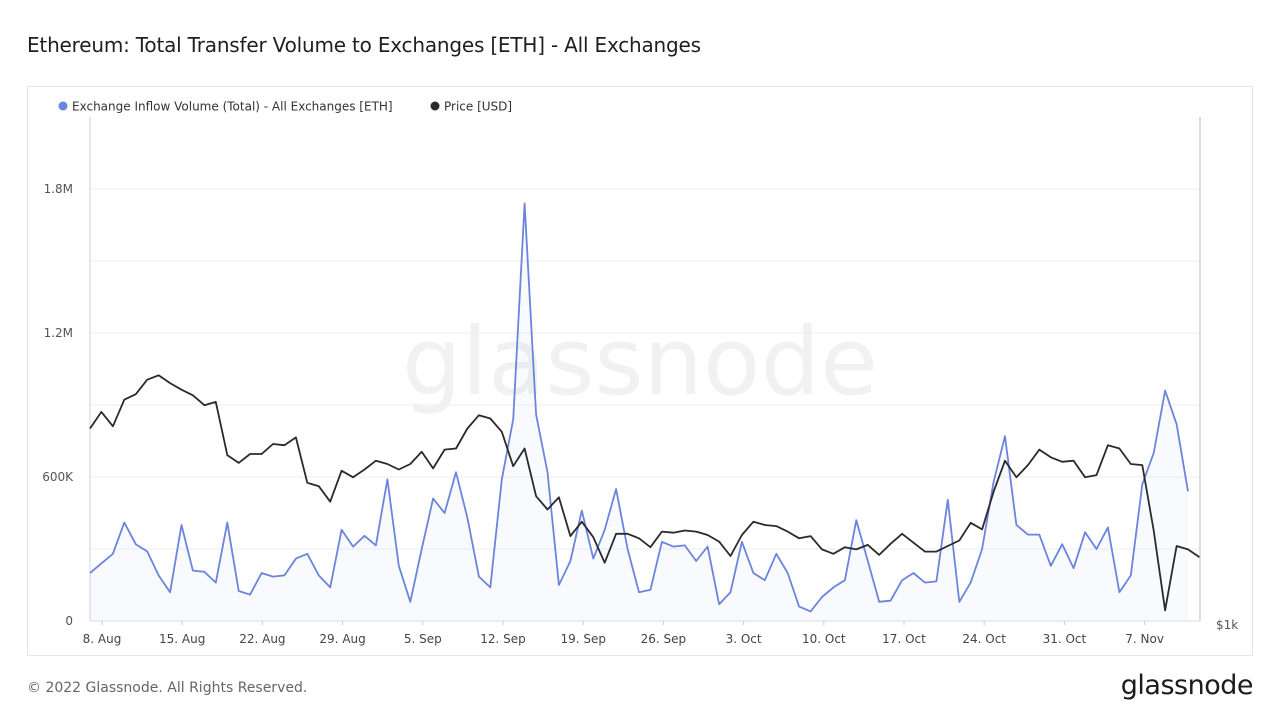 The image size is (1280, 720). I want to click on x-tick-label: 29. Aug, so click(342, 639).